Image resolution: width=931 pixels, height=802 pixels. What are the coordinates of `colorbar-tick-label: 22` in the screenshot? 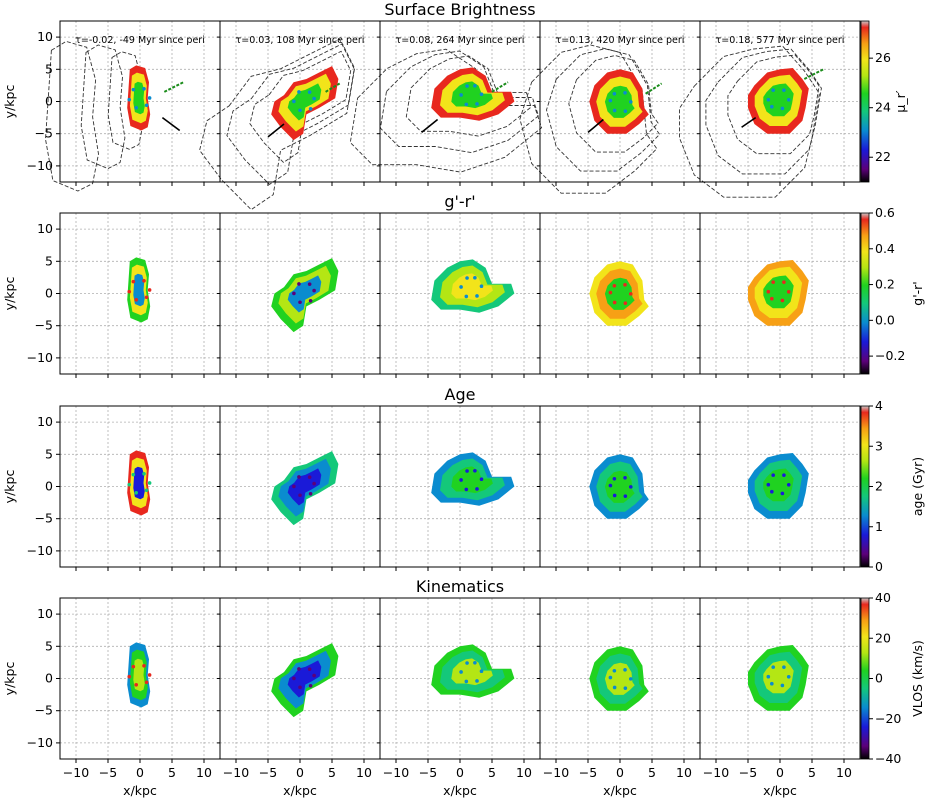 It's located at (883, 156).